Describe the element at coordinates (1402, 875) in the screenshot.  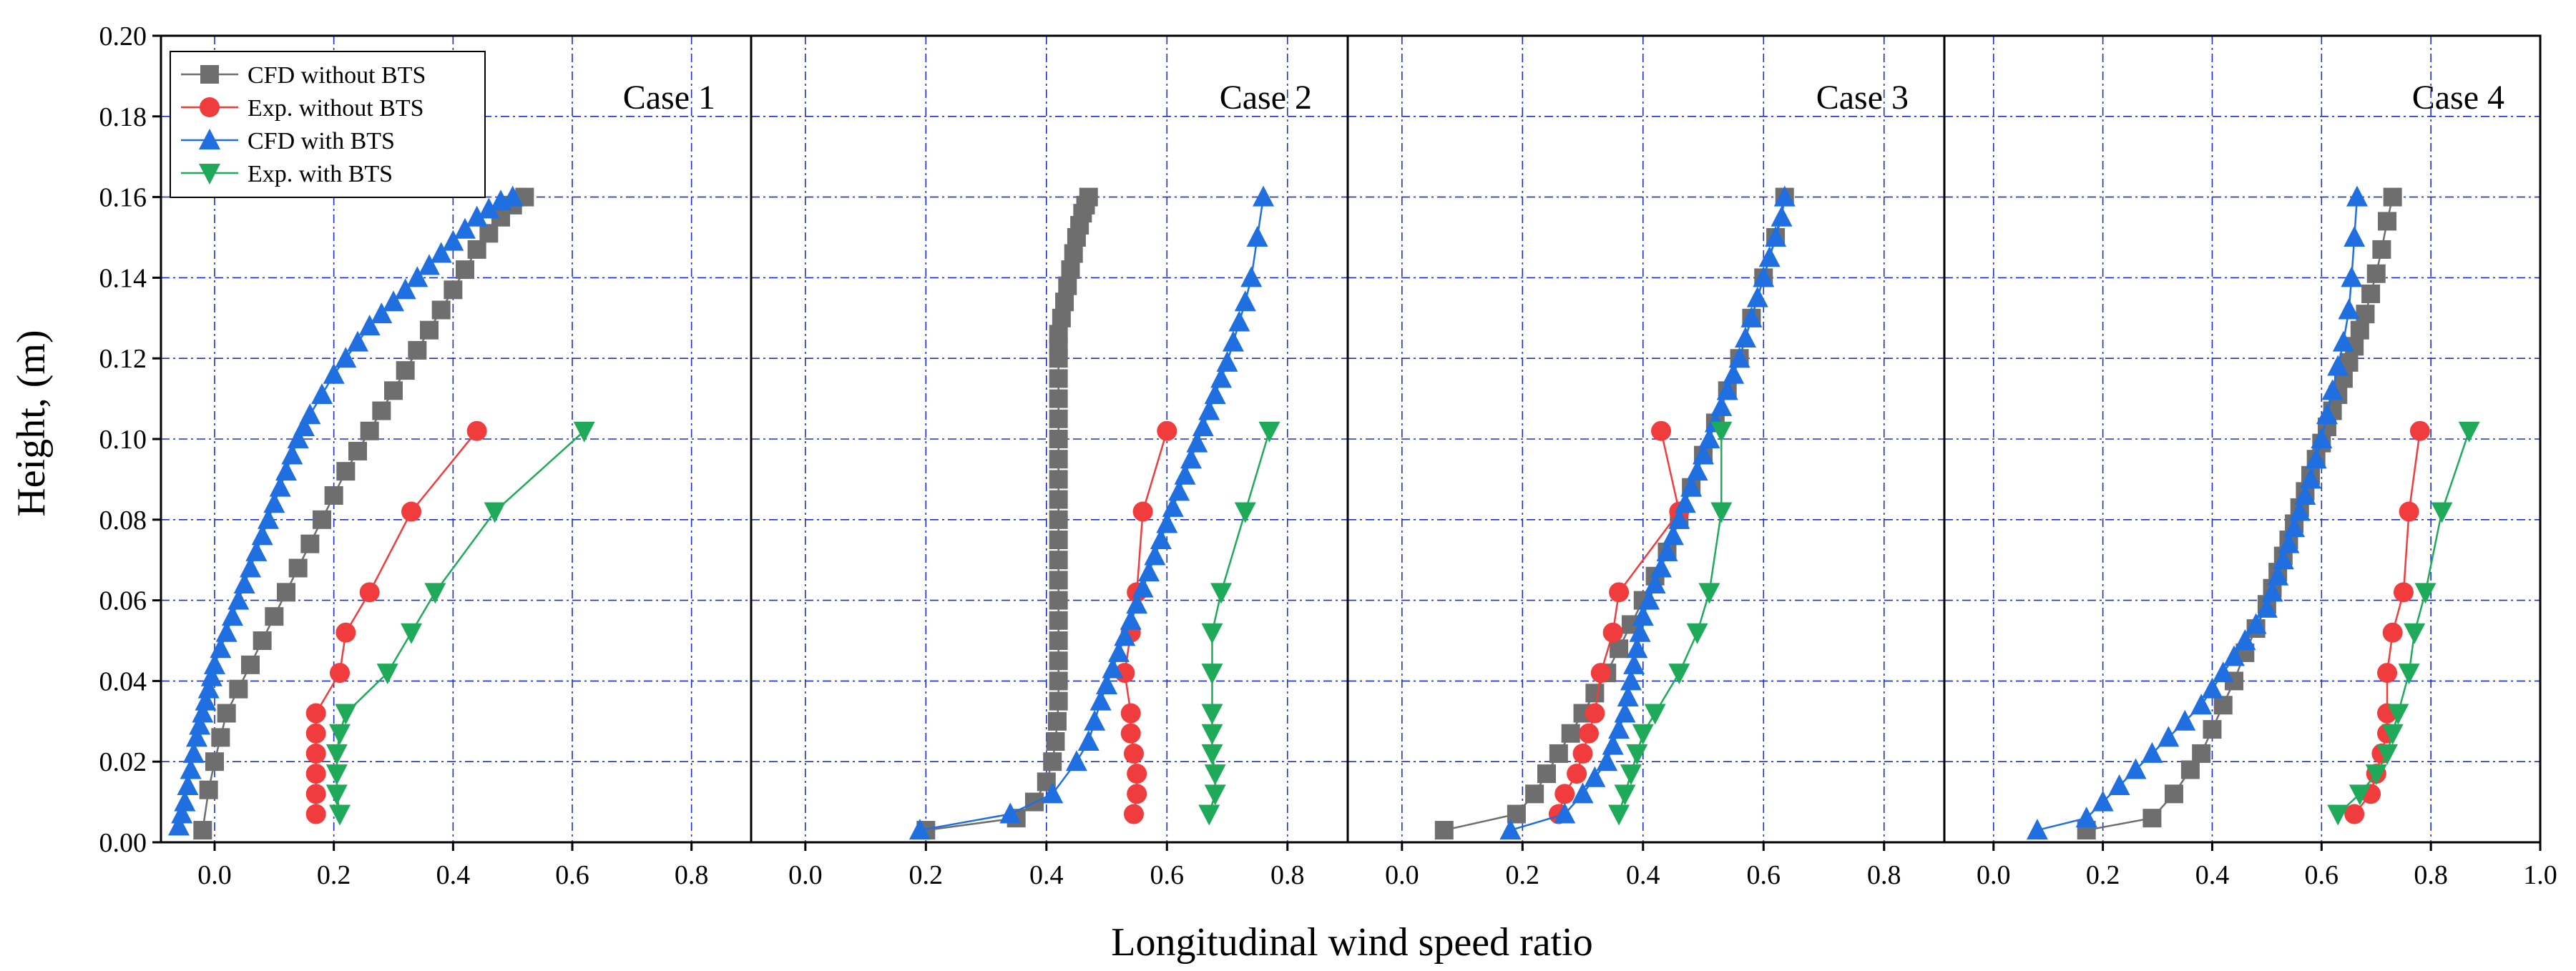
I see `x-tick-label: 0.0` at that location.